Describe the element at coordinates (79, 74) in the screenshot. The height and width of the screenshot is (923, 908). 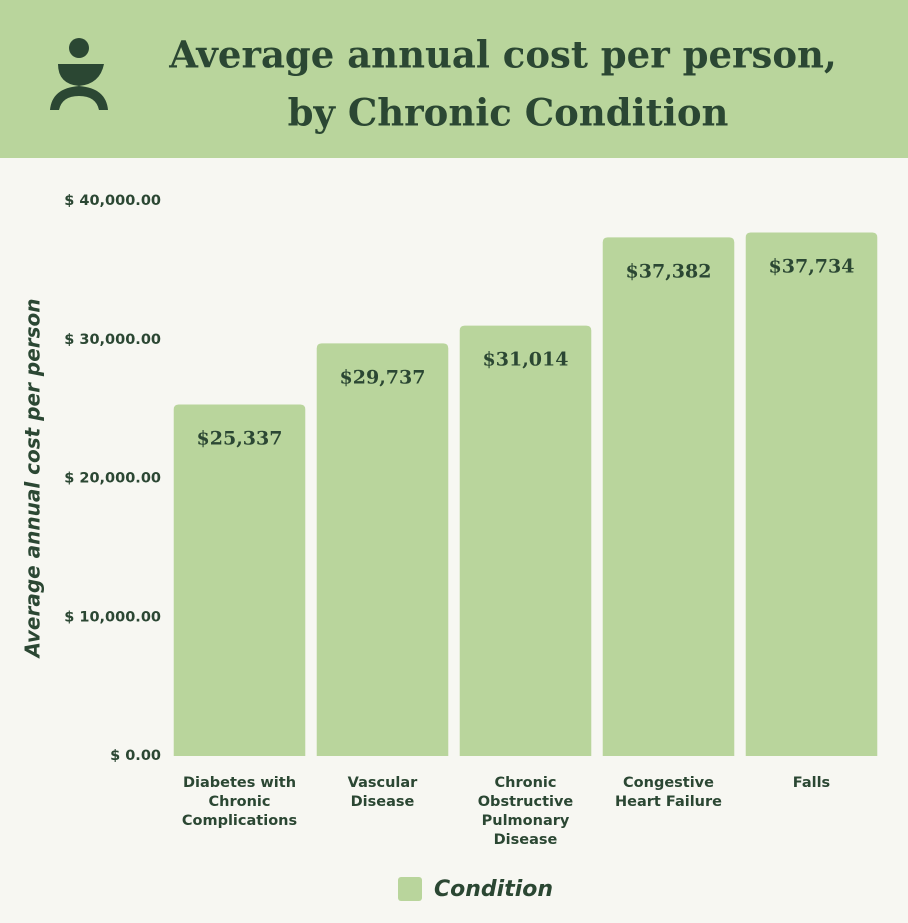
I see `logo` at that location.